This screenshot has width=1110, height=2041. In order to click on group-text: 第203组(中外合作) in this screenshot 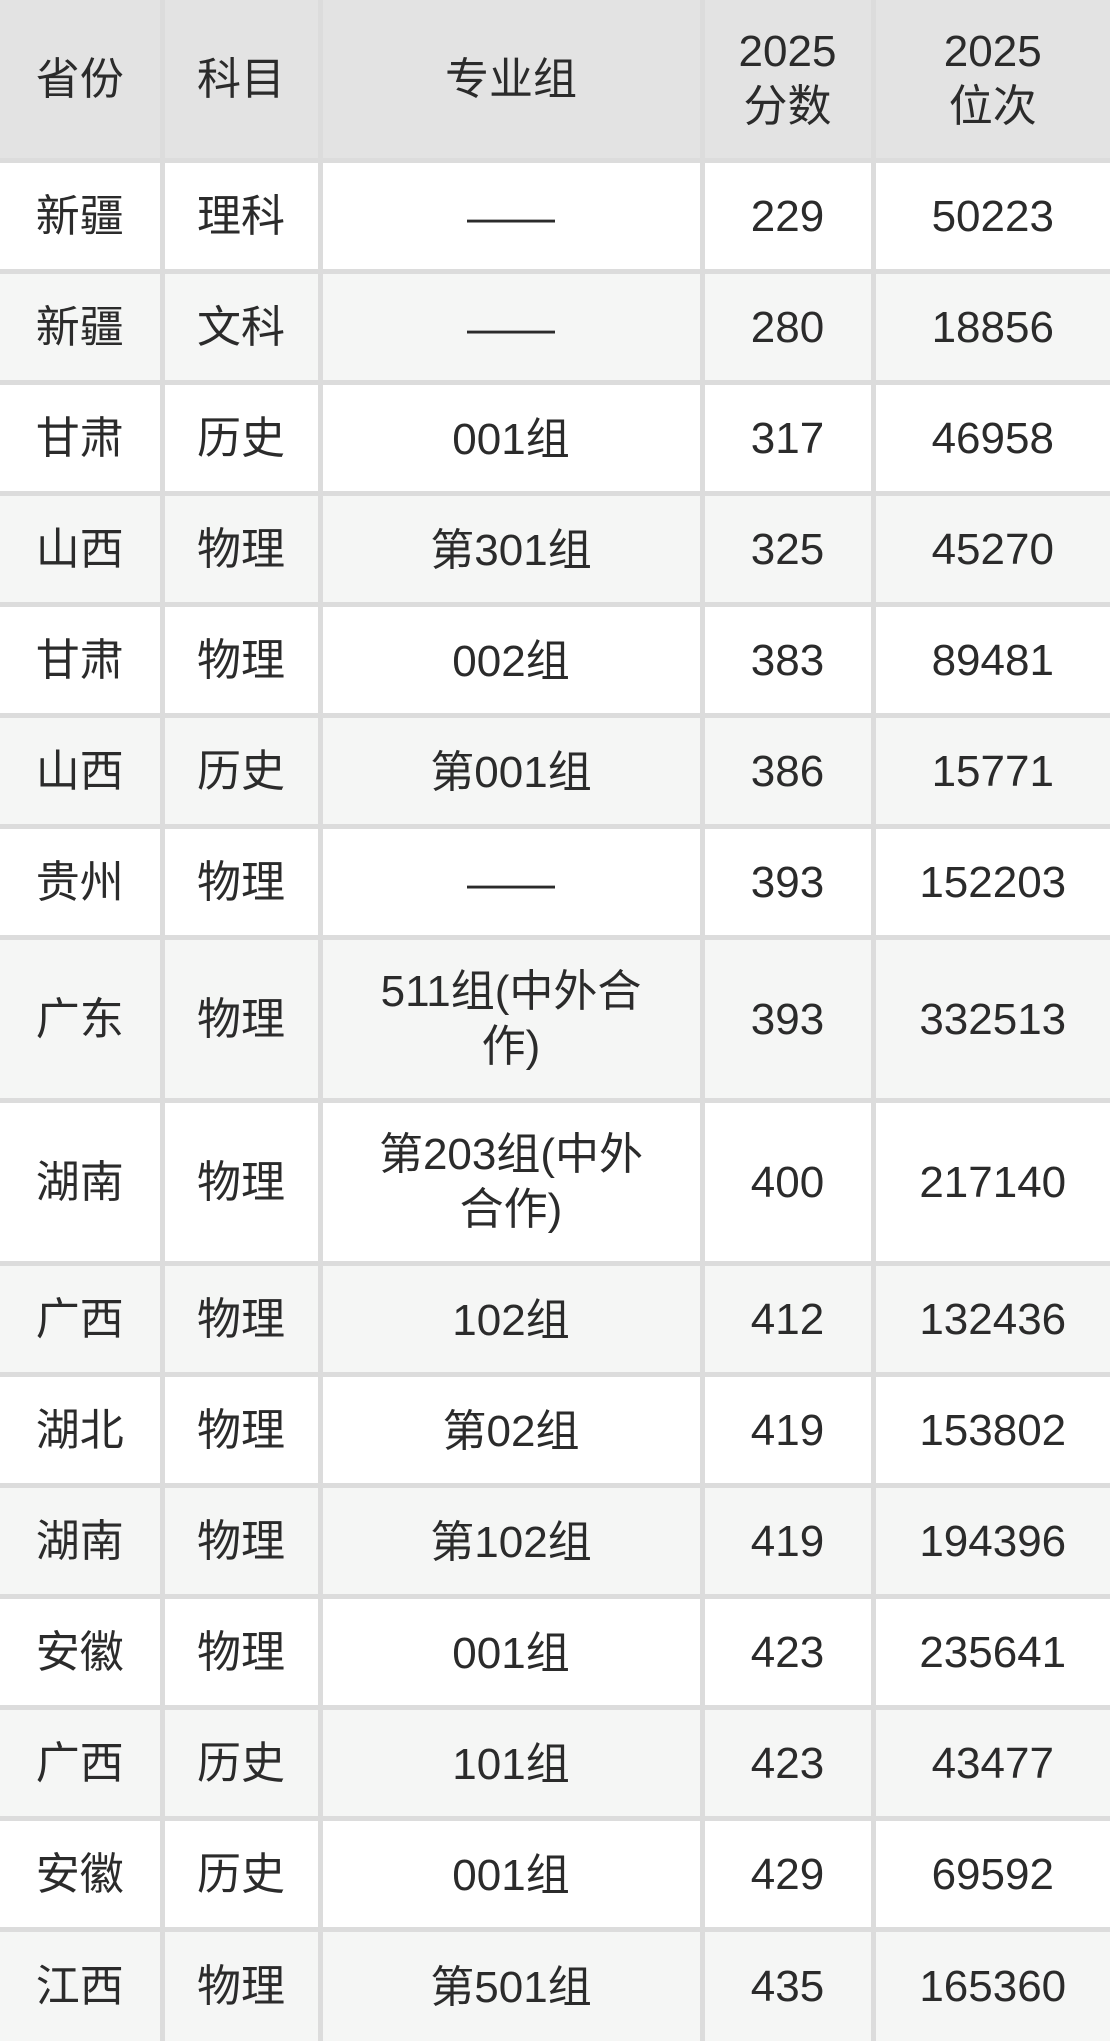, I will do `click(511, 1182)`.